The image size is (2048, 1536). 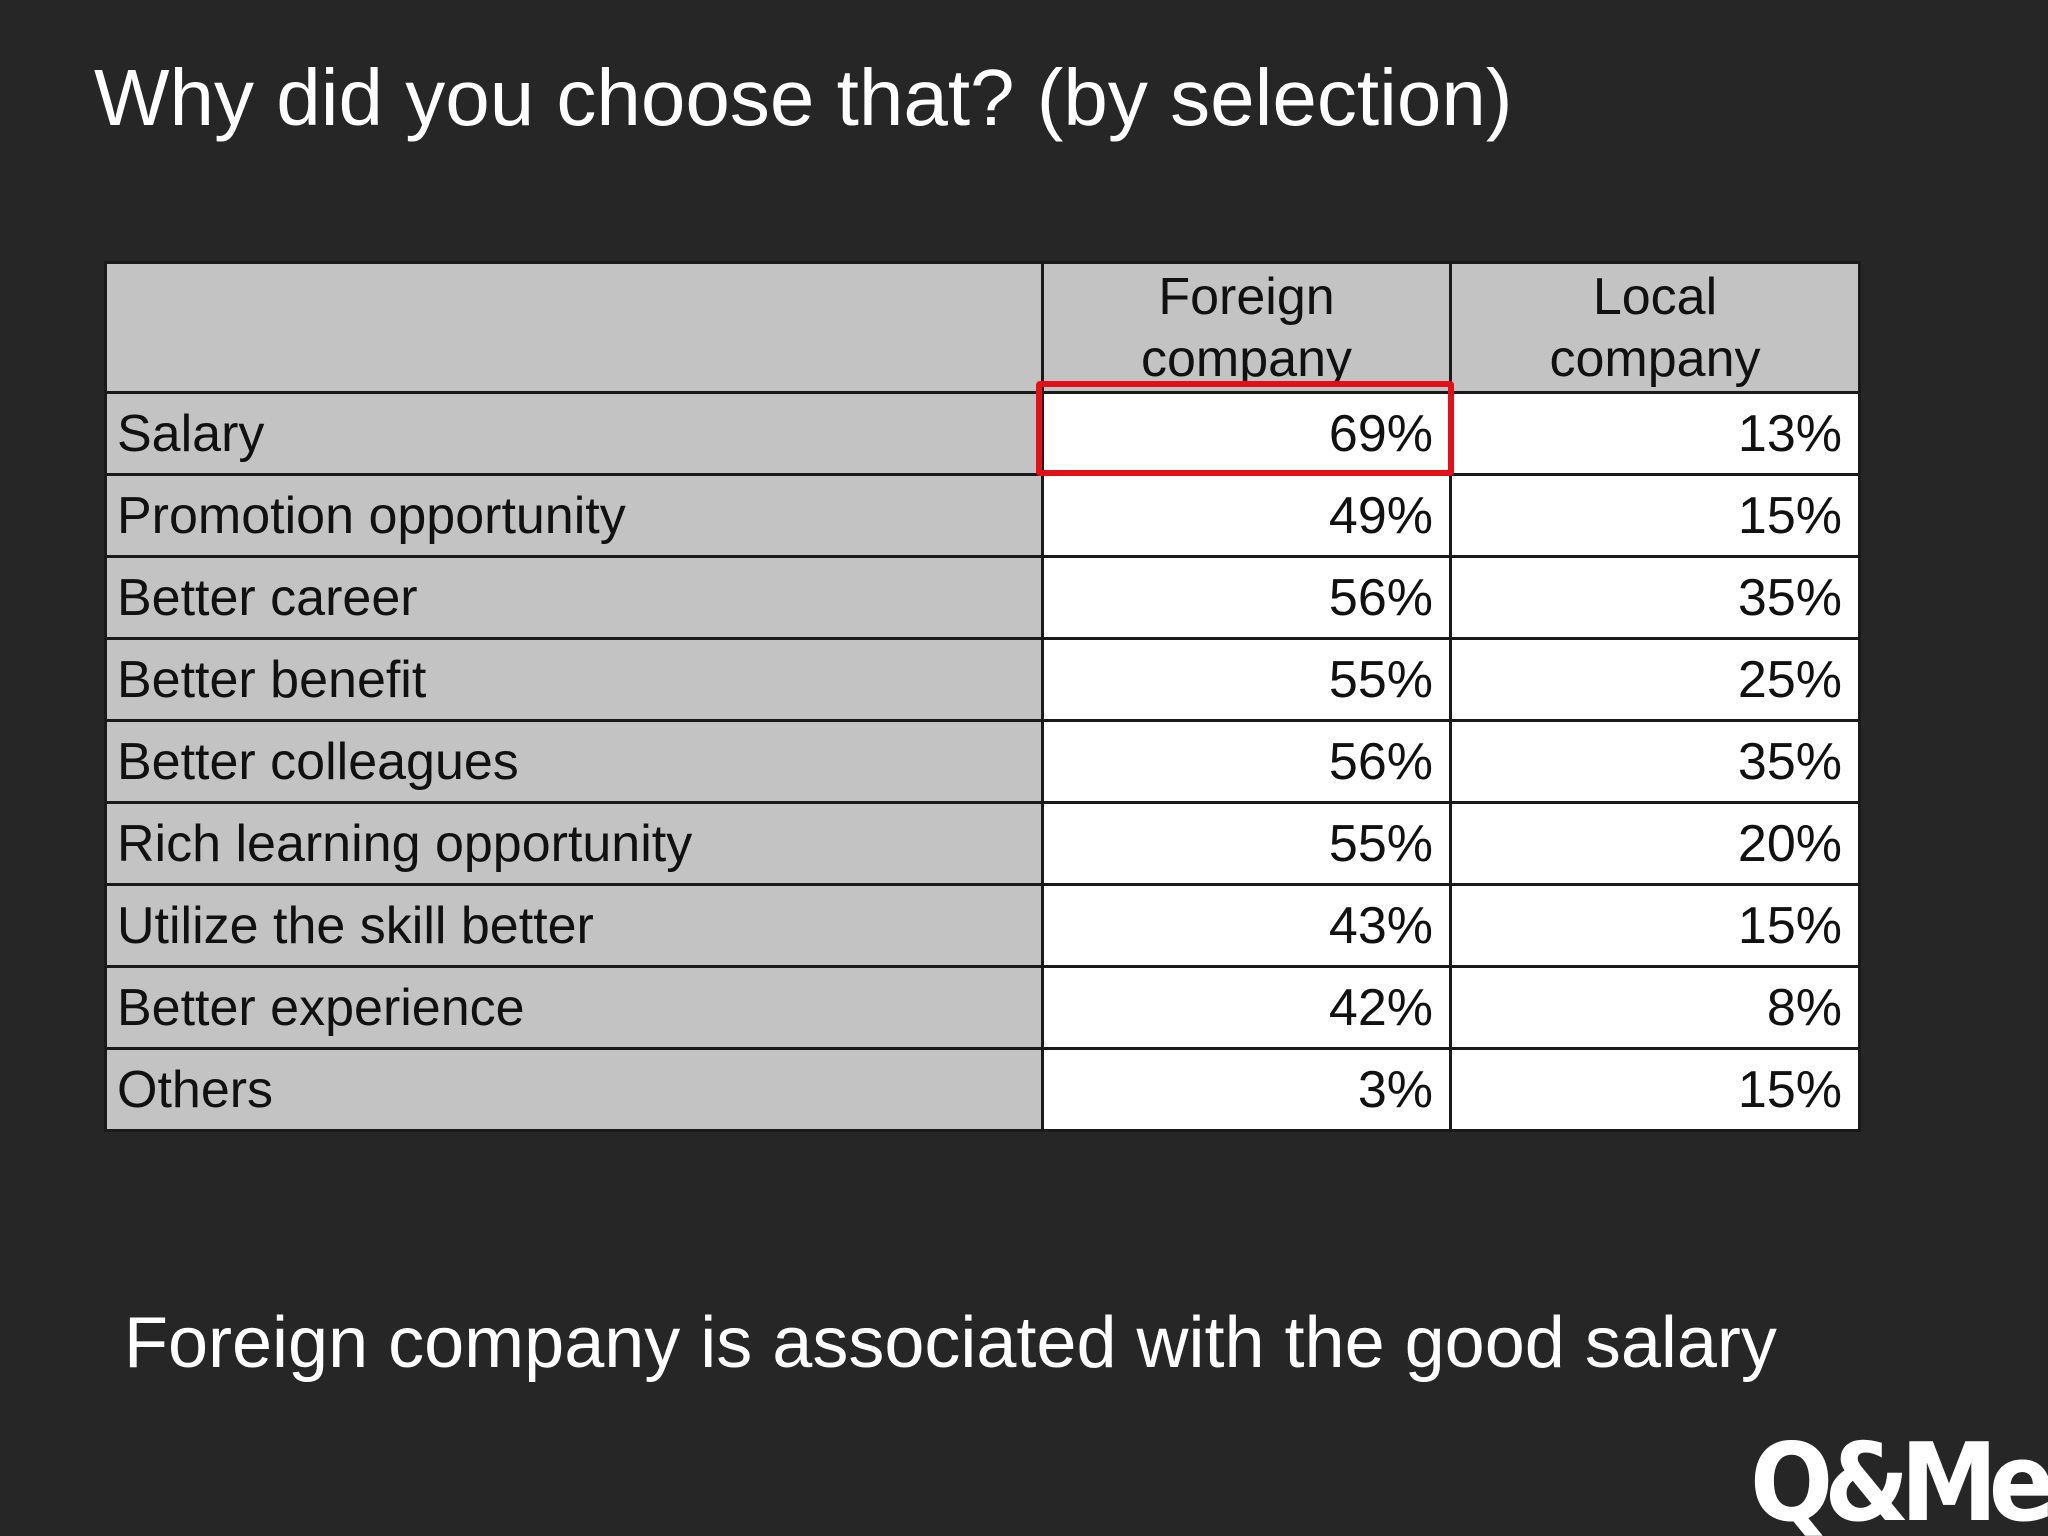 What do you see at coordinates (574, 1089) in the screenshot?
I see `row-label: Others` at bounding box center [574, 1089].